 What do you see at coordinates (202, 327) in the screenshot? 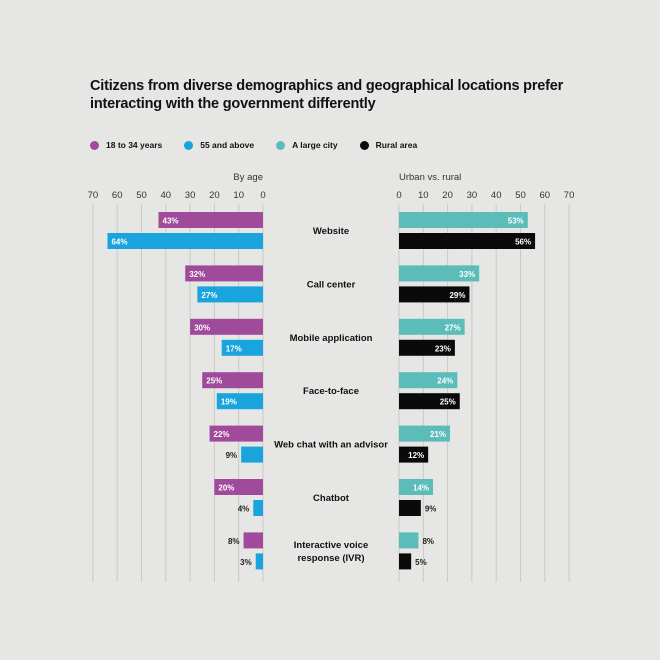
I see `left-mobile-application-s0-value-label: 30%` at bounding box center [202, 327].